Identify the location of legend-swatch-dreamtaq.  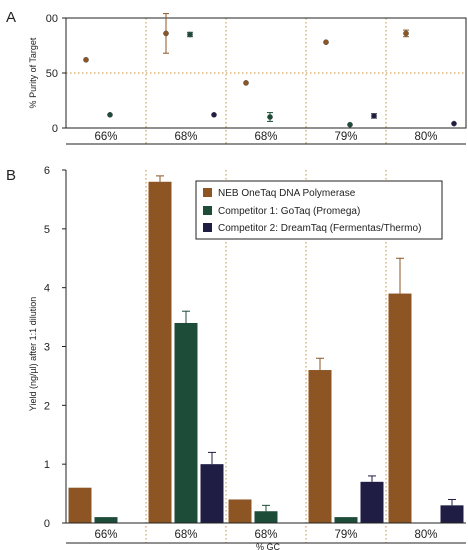
(207, 227).